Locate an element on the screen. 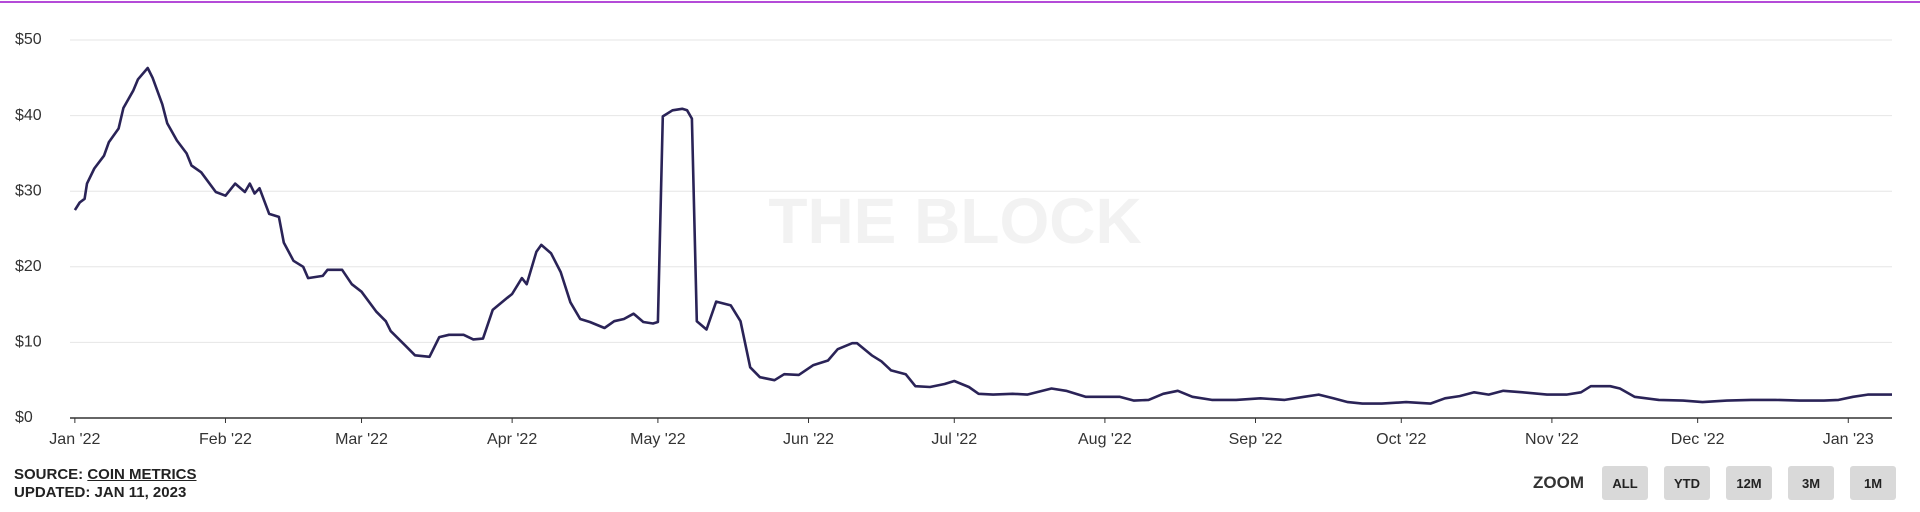  x-tick-label: Dec '22 is located at coordinates (1698, 439).